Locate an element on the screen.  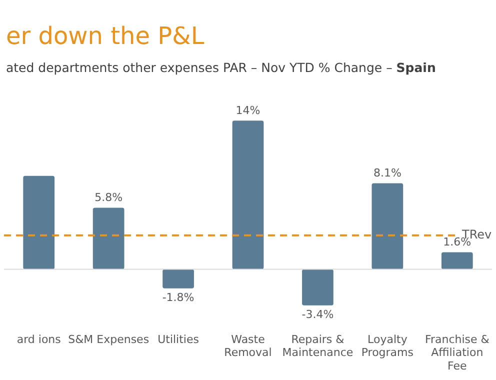
data-label: 8.1% is located at coordinates (387, 173).